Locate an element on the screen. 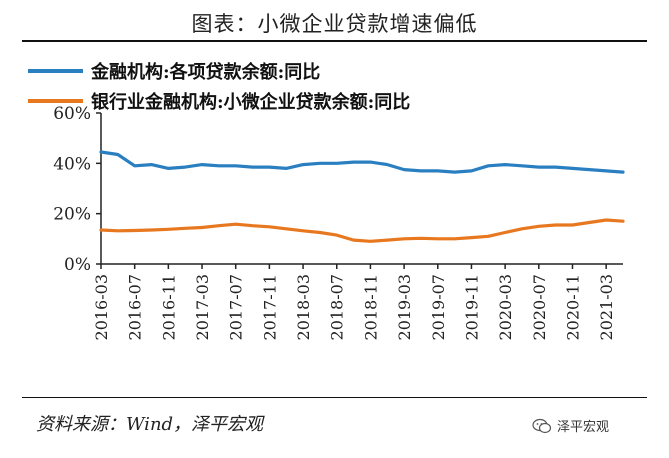 The height and width of the screenshot is (458, 669). watermark: 泽平宏观 is located at coordinates (570, 425).